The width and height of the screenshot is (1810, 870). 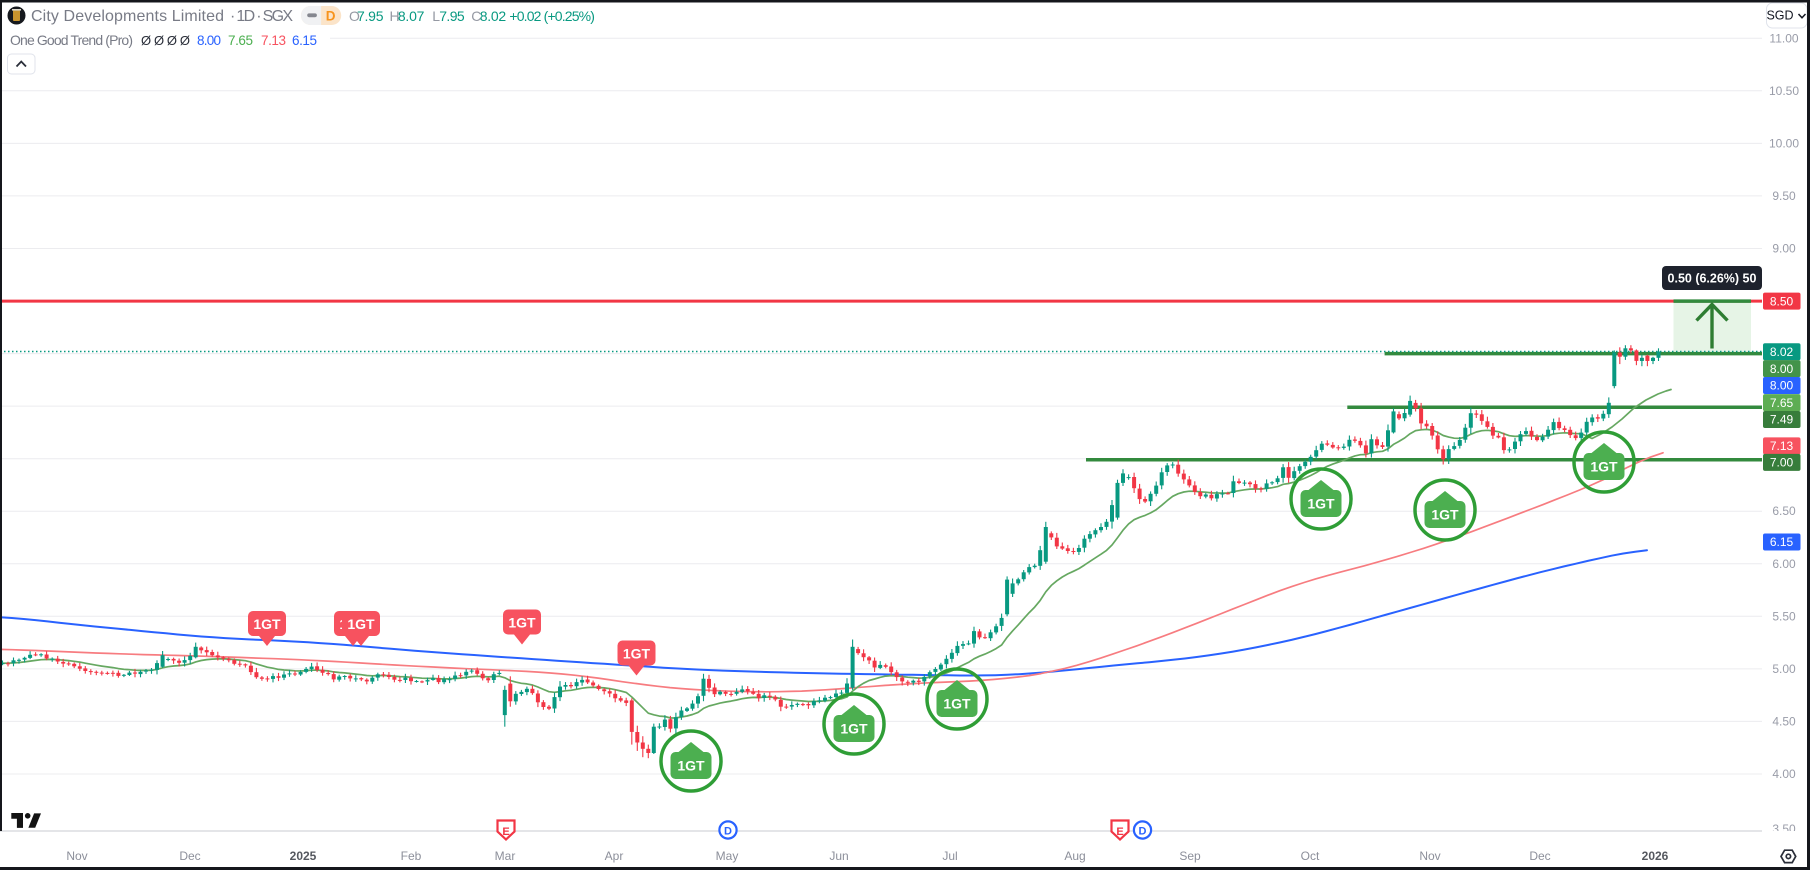 I want to click on svg-text: 5.50, so click(x=1784, y=616).